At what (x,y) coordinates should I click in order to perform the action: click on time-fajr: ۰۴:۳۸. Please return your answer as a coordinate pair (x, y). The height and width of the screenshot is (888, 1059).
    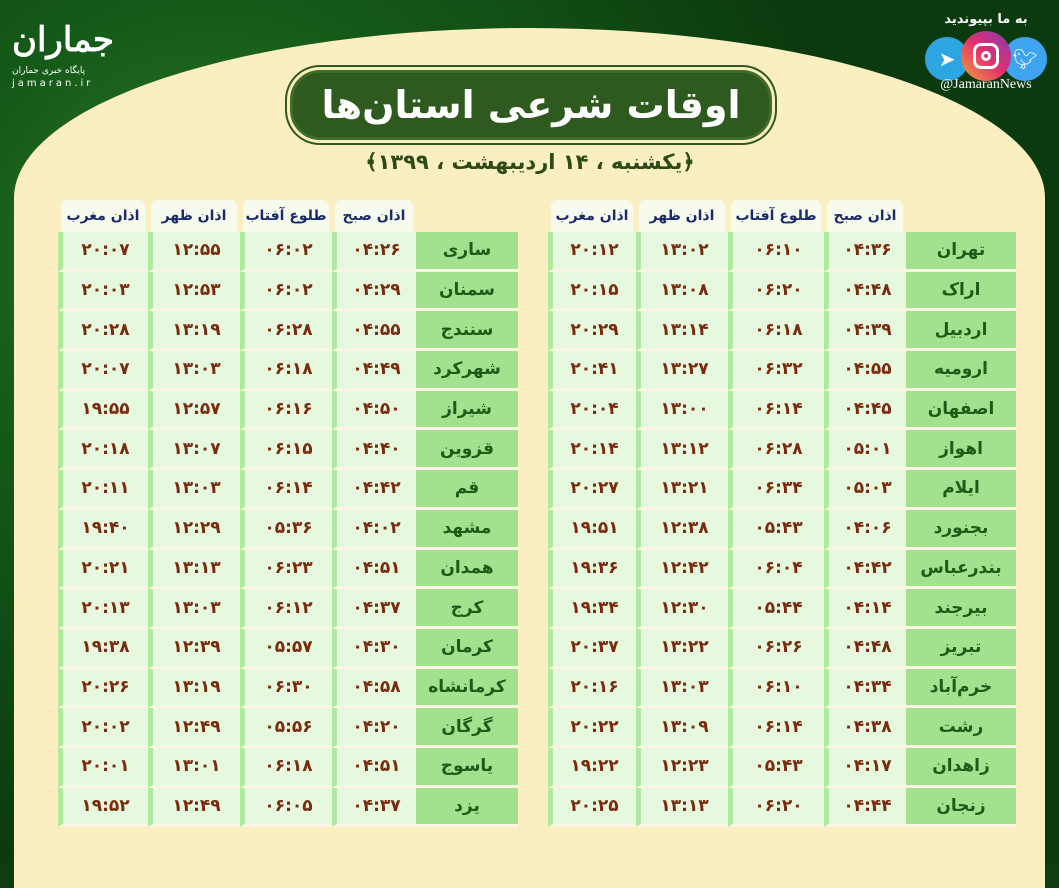
    Looking at the image, I should click on (865, 728).